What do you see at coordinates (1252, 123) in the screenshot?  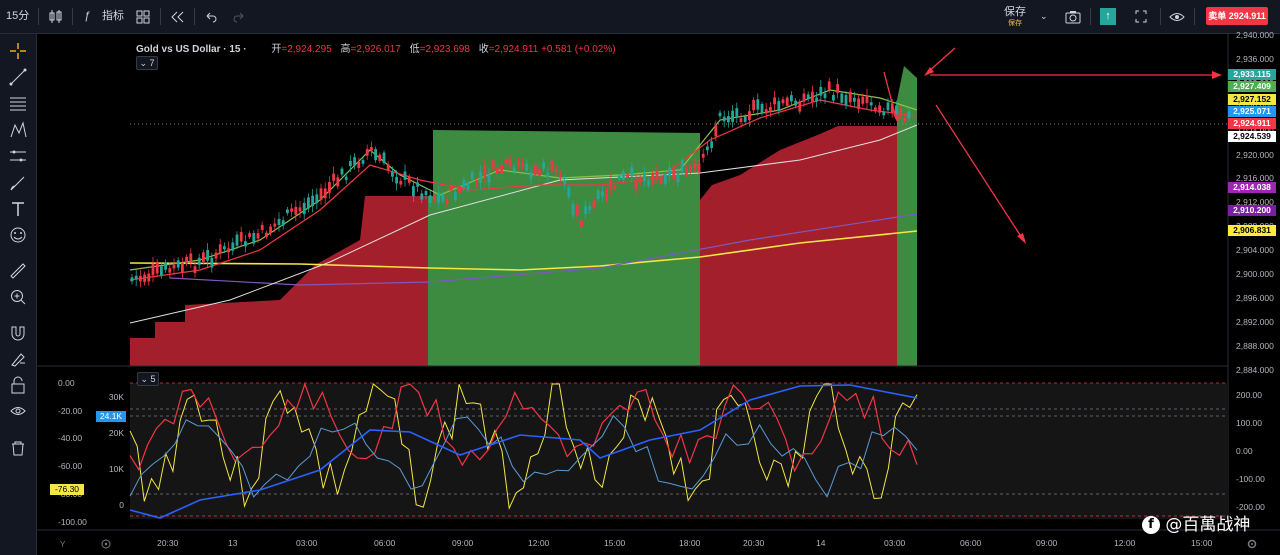 I see `price-label: 2,924.911` at bounding box center [1252, 123].